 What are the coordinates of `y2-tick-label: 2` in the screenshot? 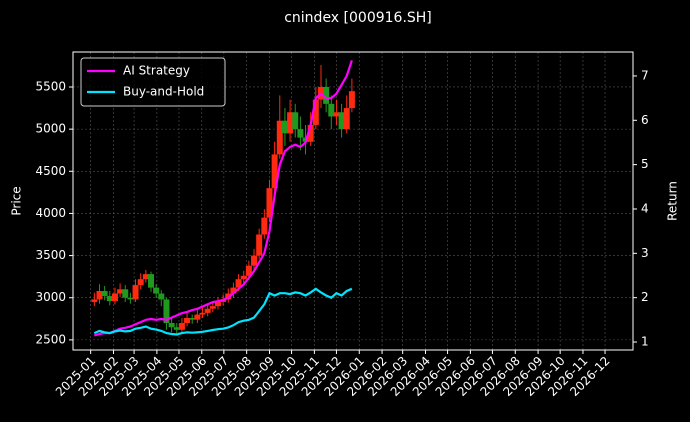 It's located at (645, 297).